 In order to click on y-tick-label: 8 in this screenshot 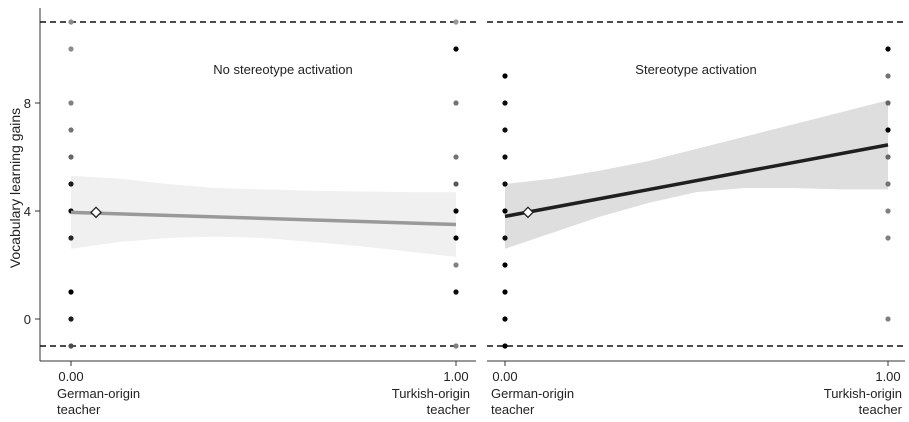, I will do `click(27, 103)`.